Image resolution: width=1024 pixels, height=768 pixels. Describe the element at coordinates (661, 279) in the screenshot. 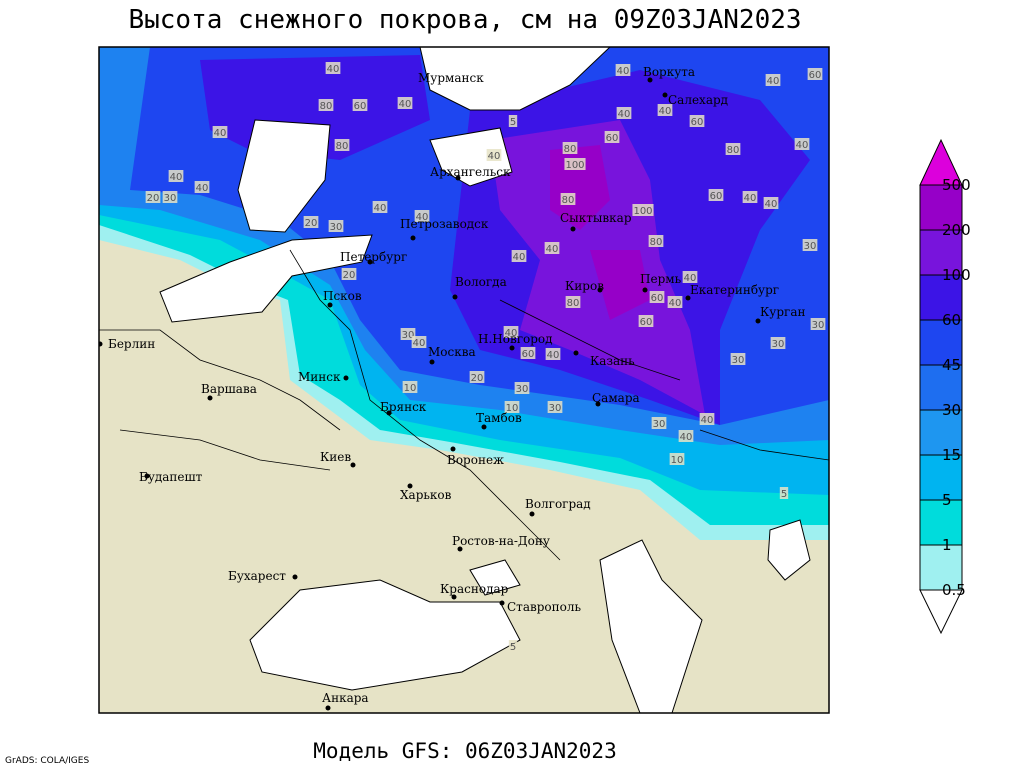

I see `city-label: Пермь` at that location.